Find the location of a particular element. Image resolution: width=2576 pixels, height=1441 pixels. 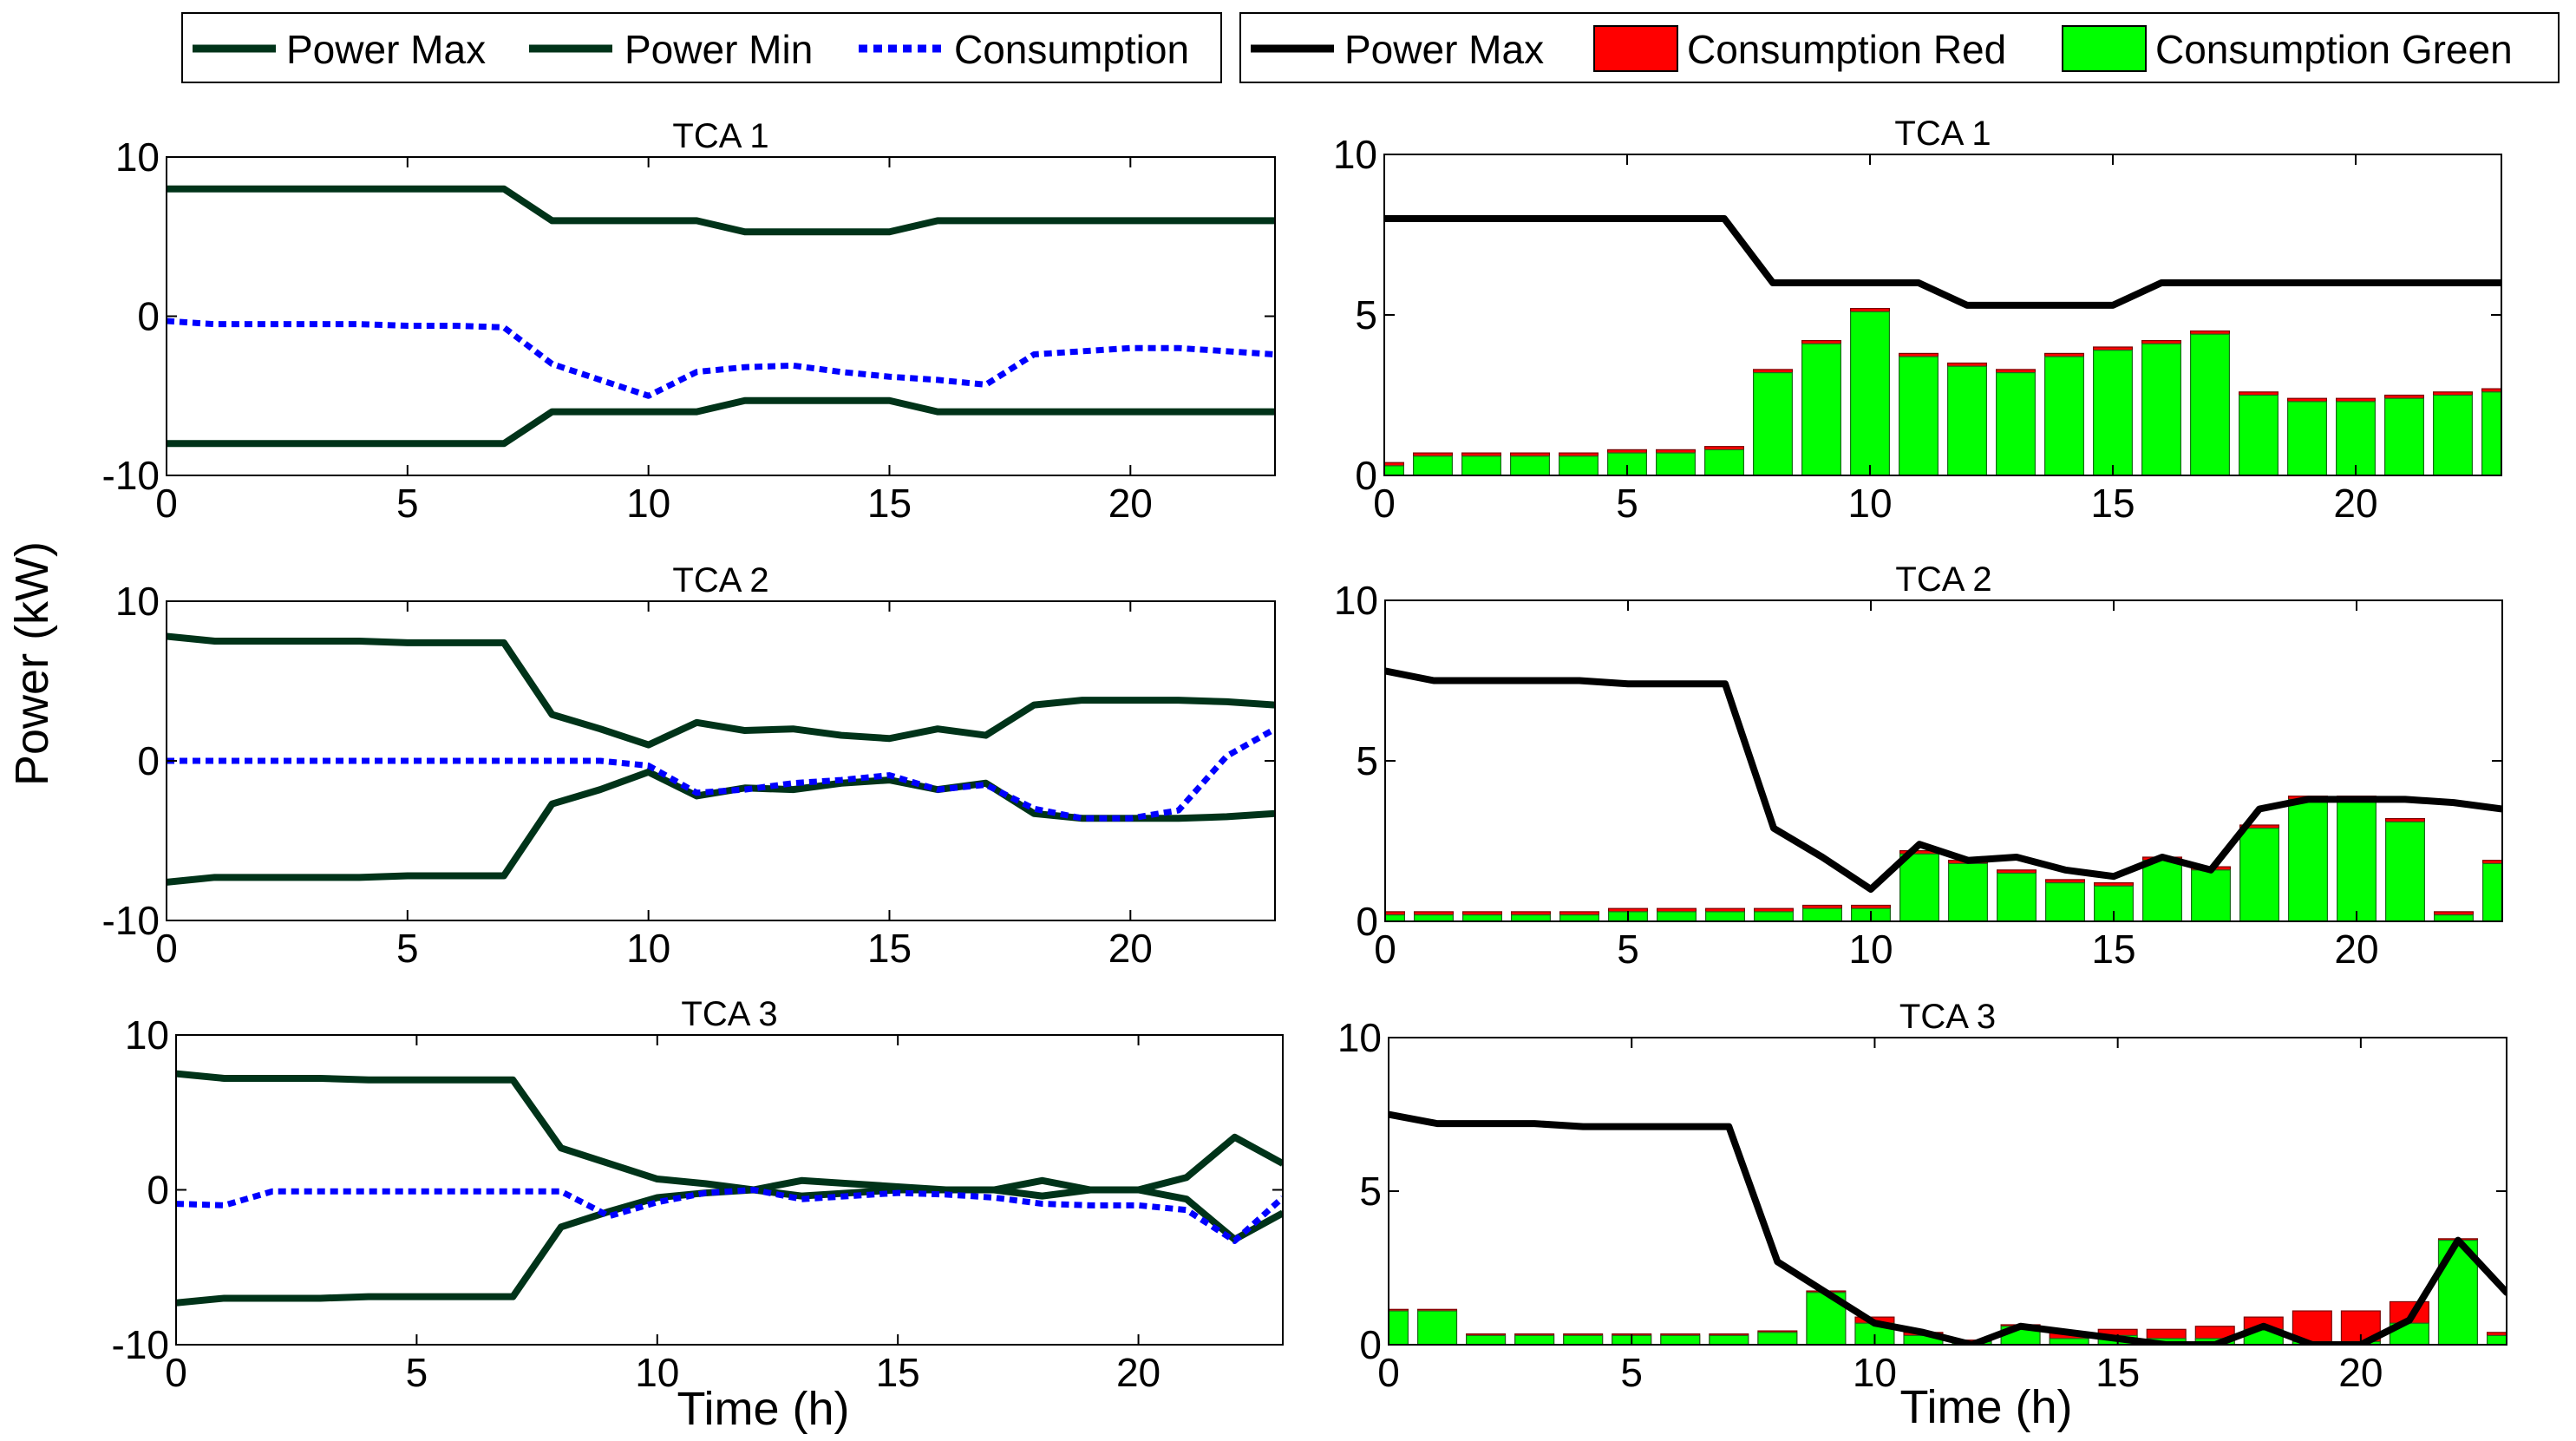

chart-right-tca3-xtick-label-20: 20 is located at coordinates (2360, 1372).